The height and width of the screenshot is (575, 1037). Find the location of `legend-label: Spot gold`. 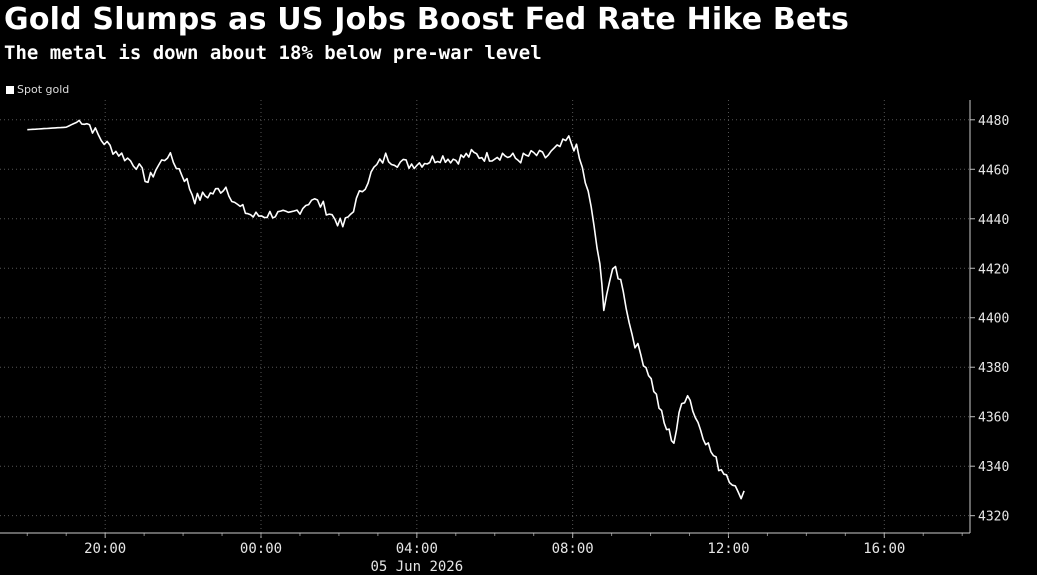

legend-label: Spot gold is located at coordinates (43, 89).